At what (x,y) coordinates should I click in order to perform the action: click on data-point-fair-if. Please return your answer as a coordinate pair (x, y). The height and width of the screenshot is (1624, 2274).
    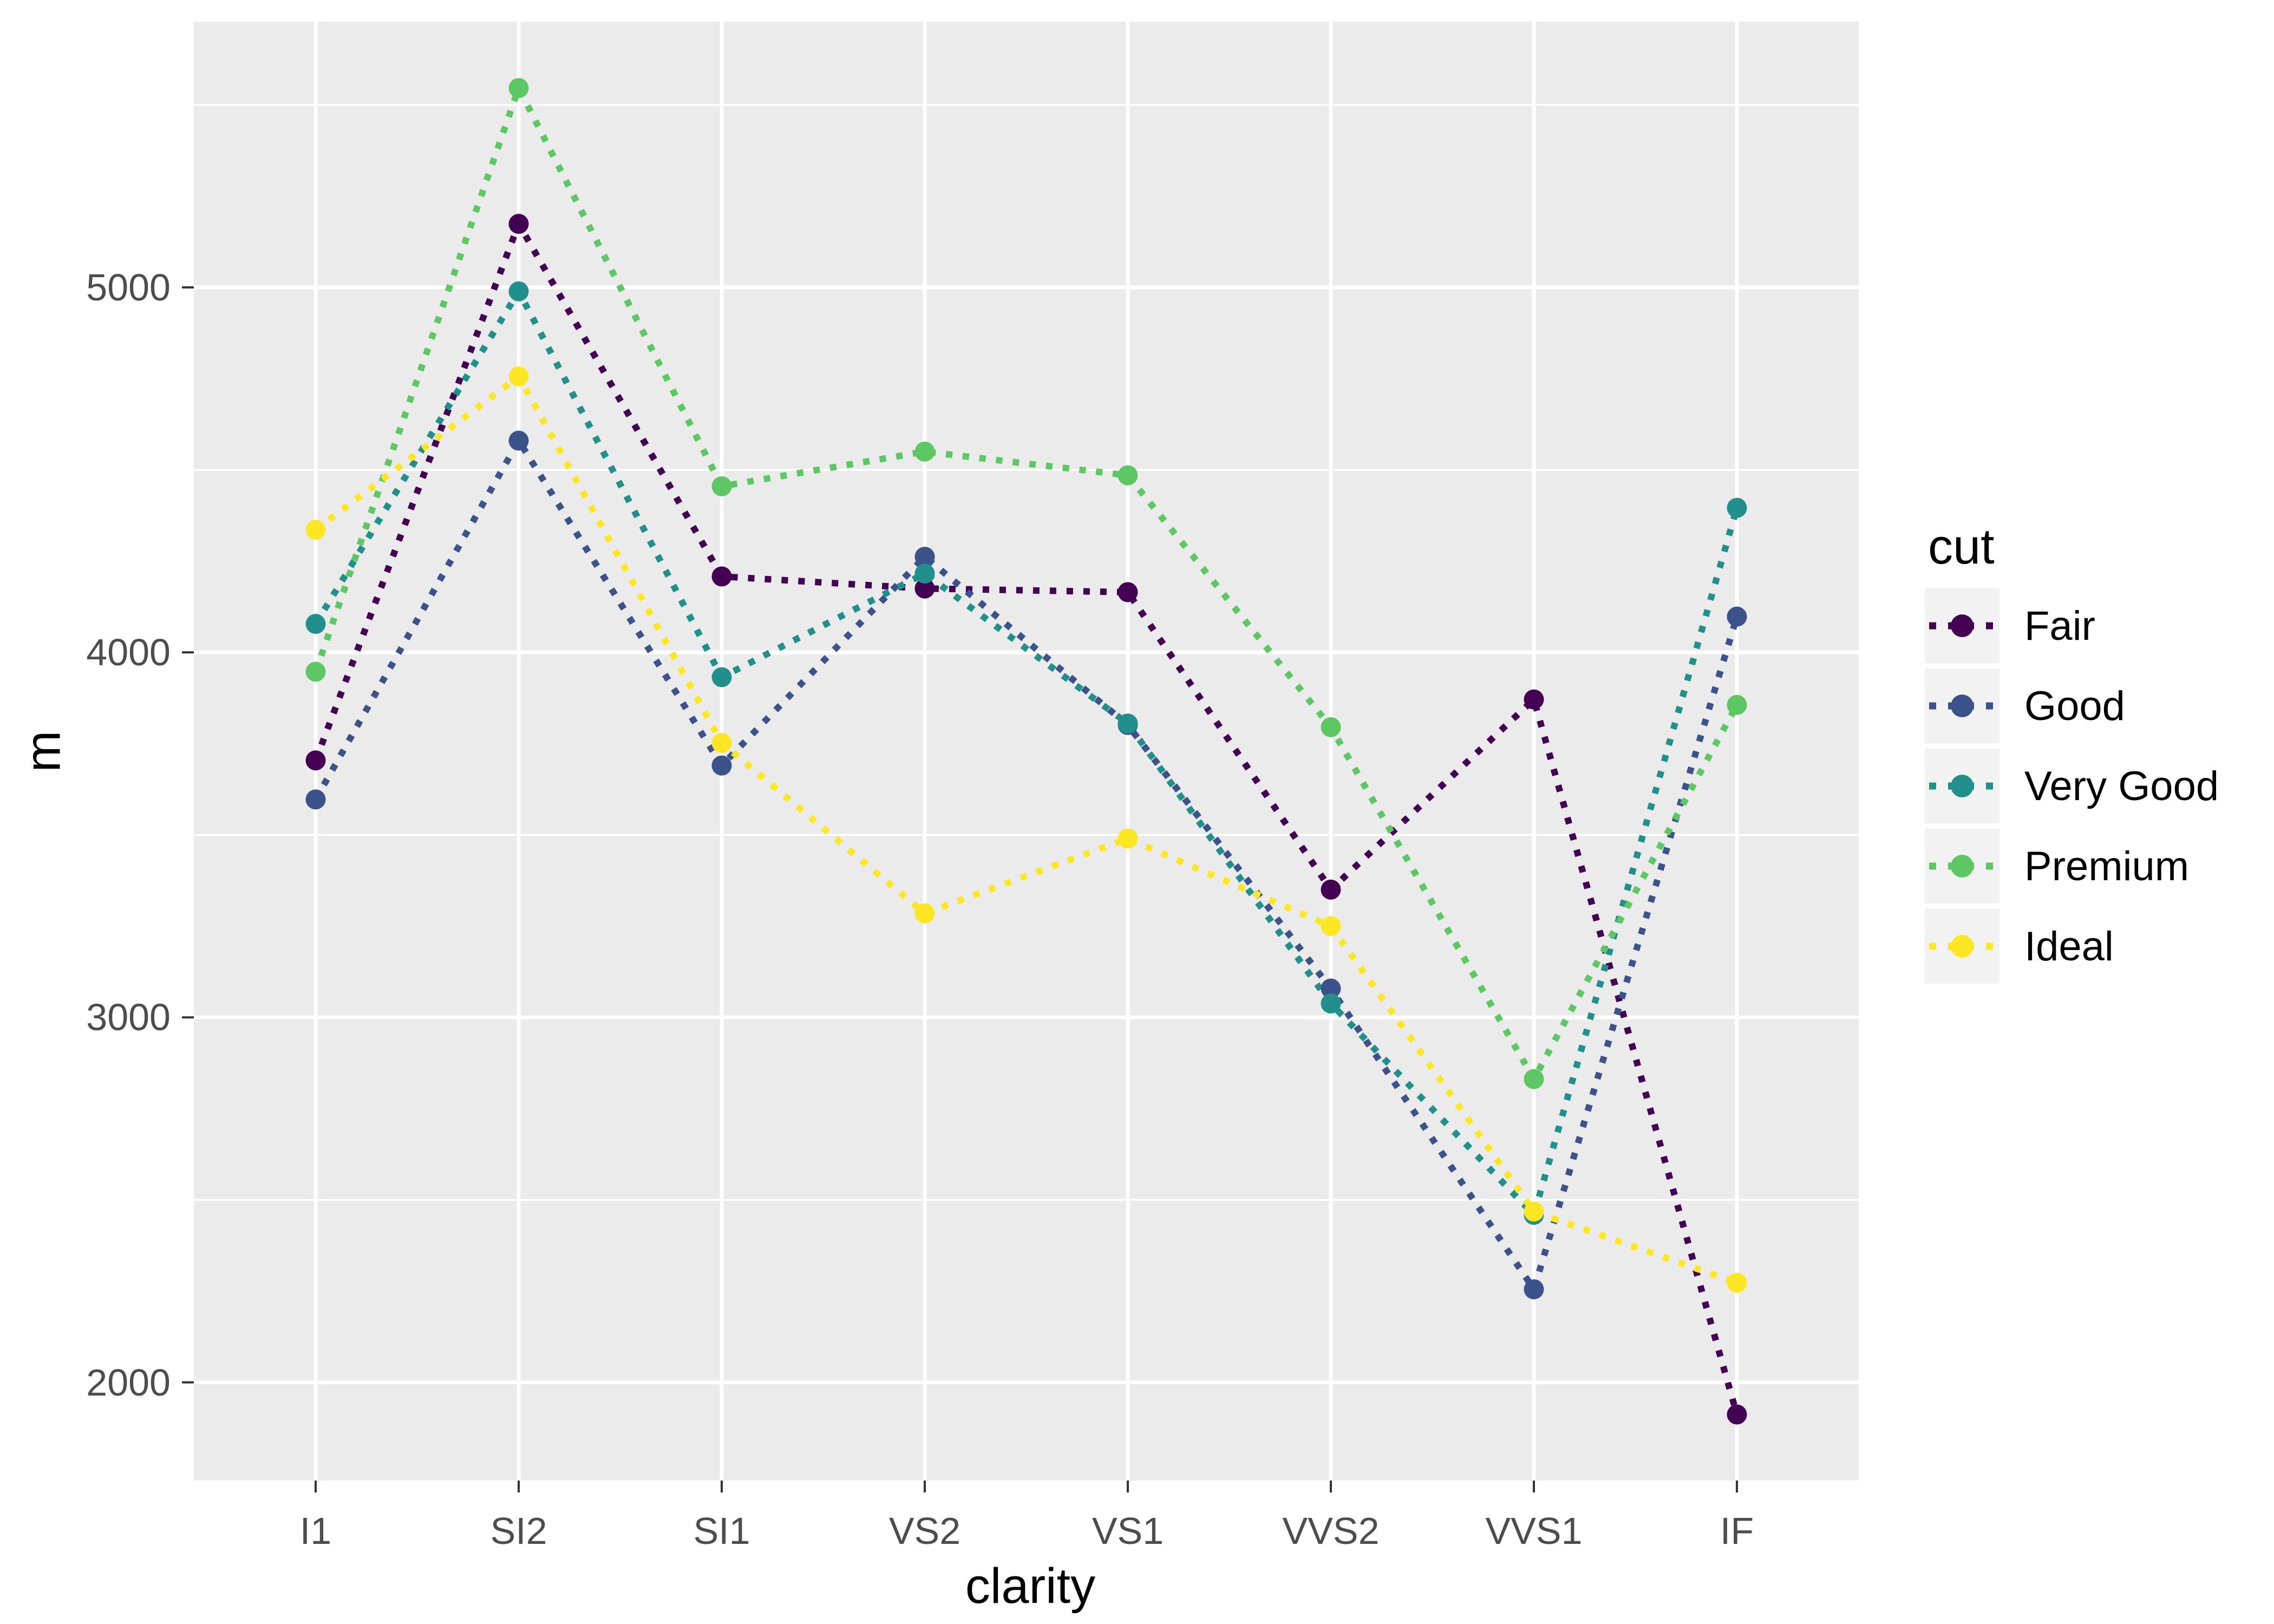
    Looking at the image, I should click on (1737, 1414).